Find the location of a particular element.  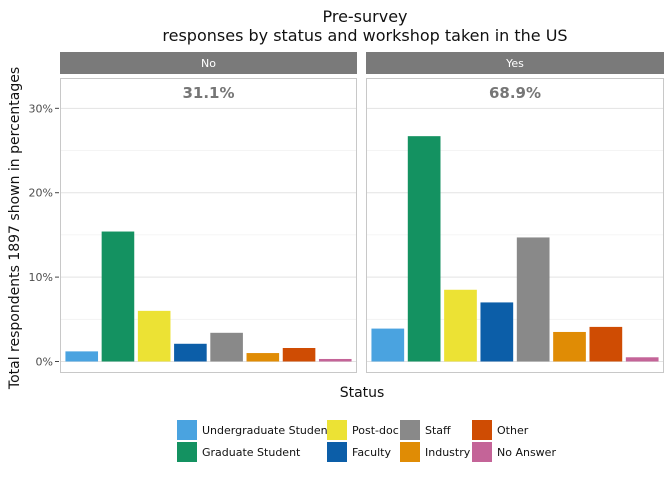

legend-label: Faculty is located at coordinates (371, 452).